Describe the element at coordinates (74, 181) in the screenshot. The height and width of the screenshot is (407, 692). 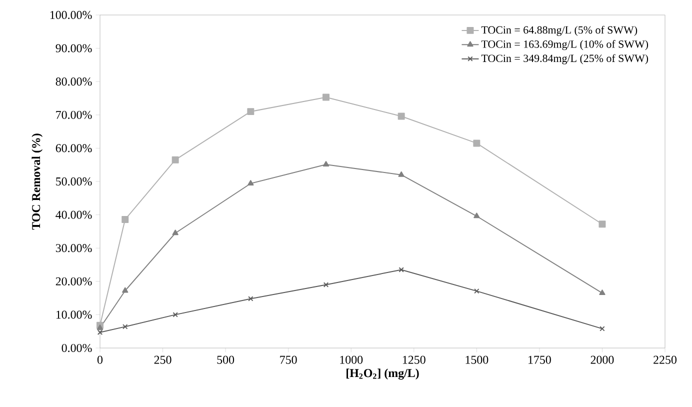
I see `y-tick-label: 50.00%` at that location.